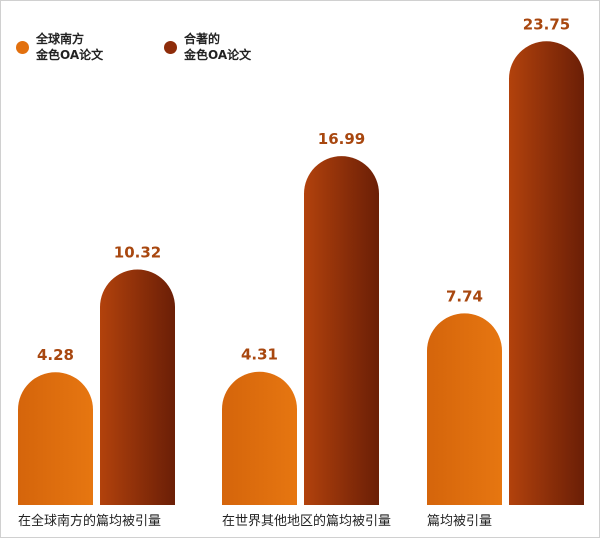  What do you see at coordinates (218, 47) in the screenshot?
I see `legend-label: 合著的 金色OA论文` at bounding box center [218, 47].